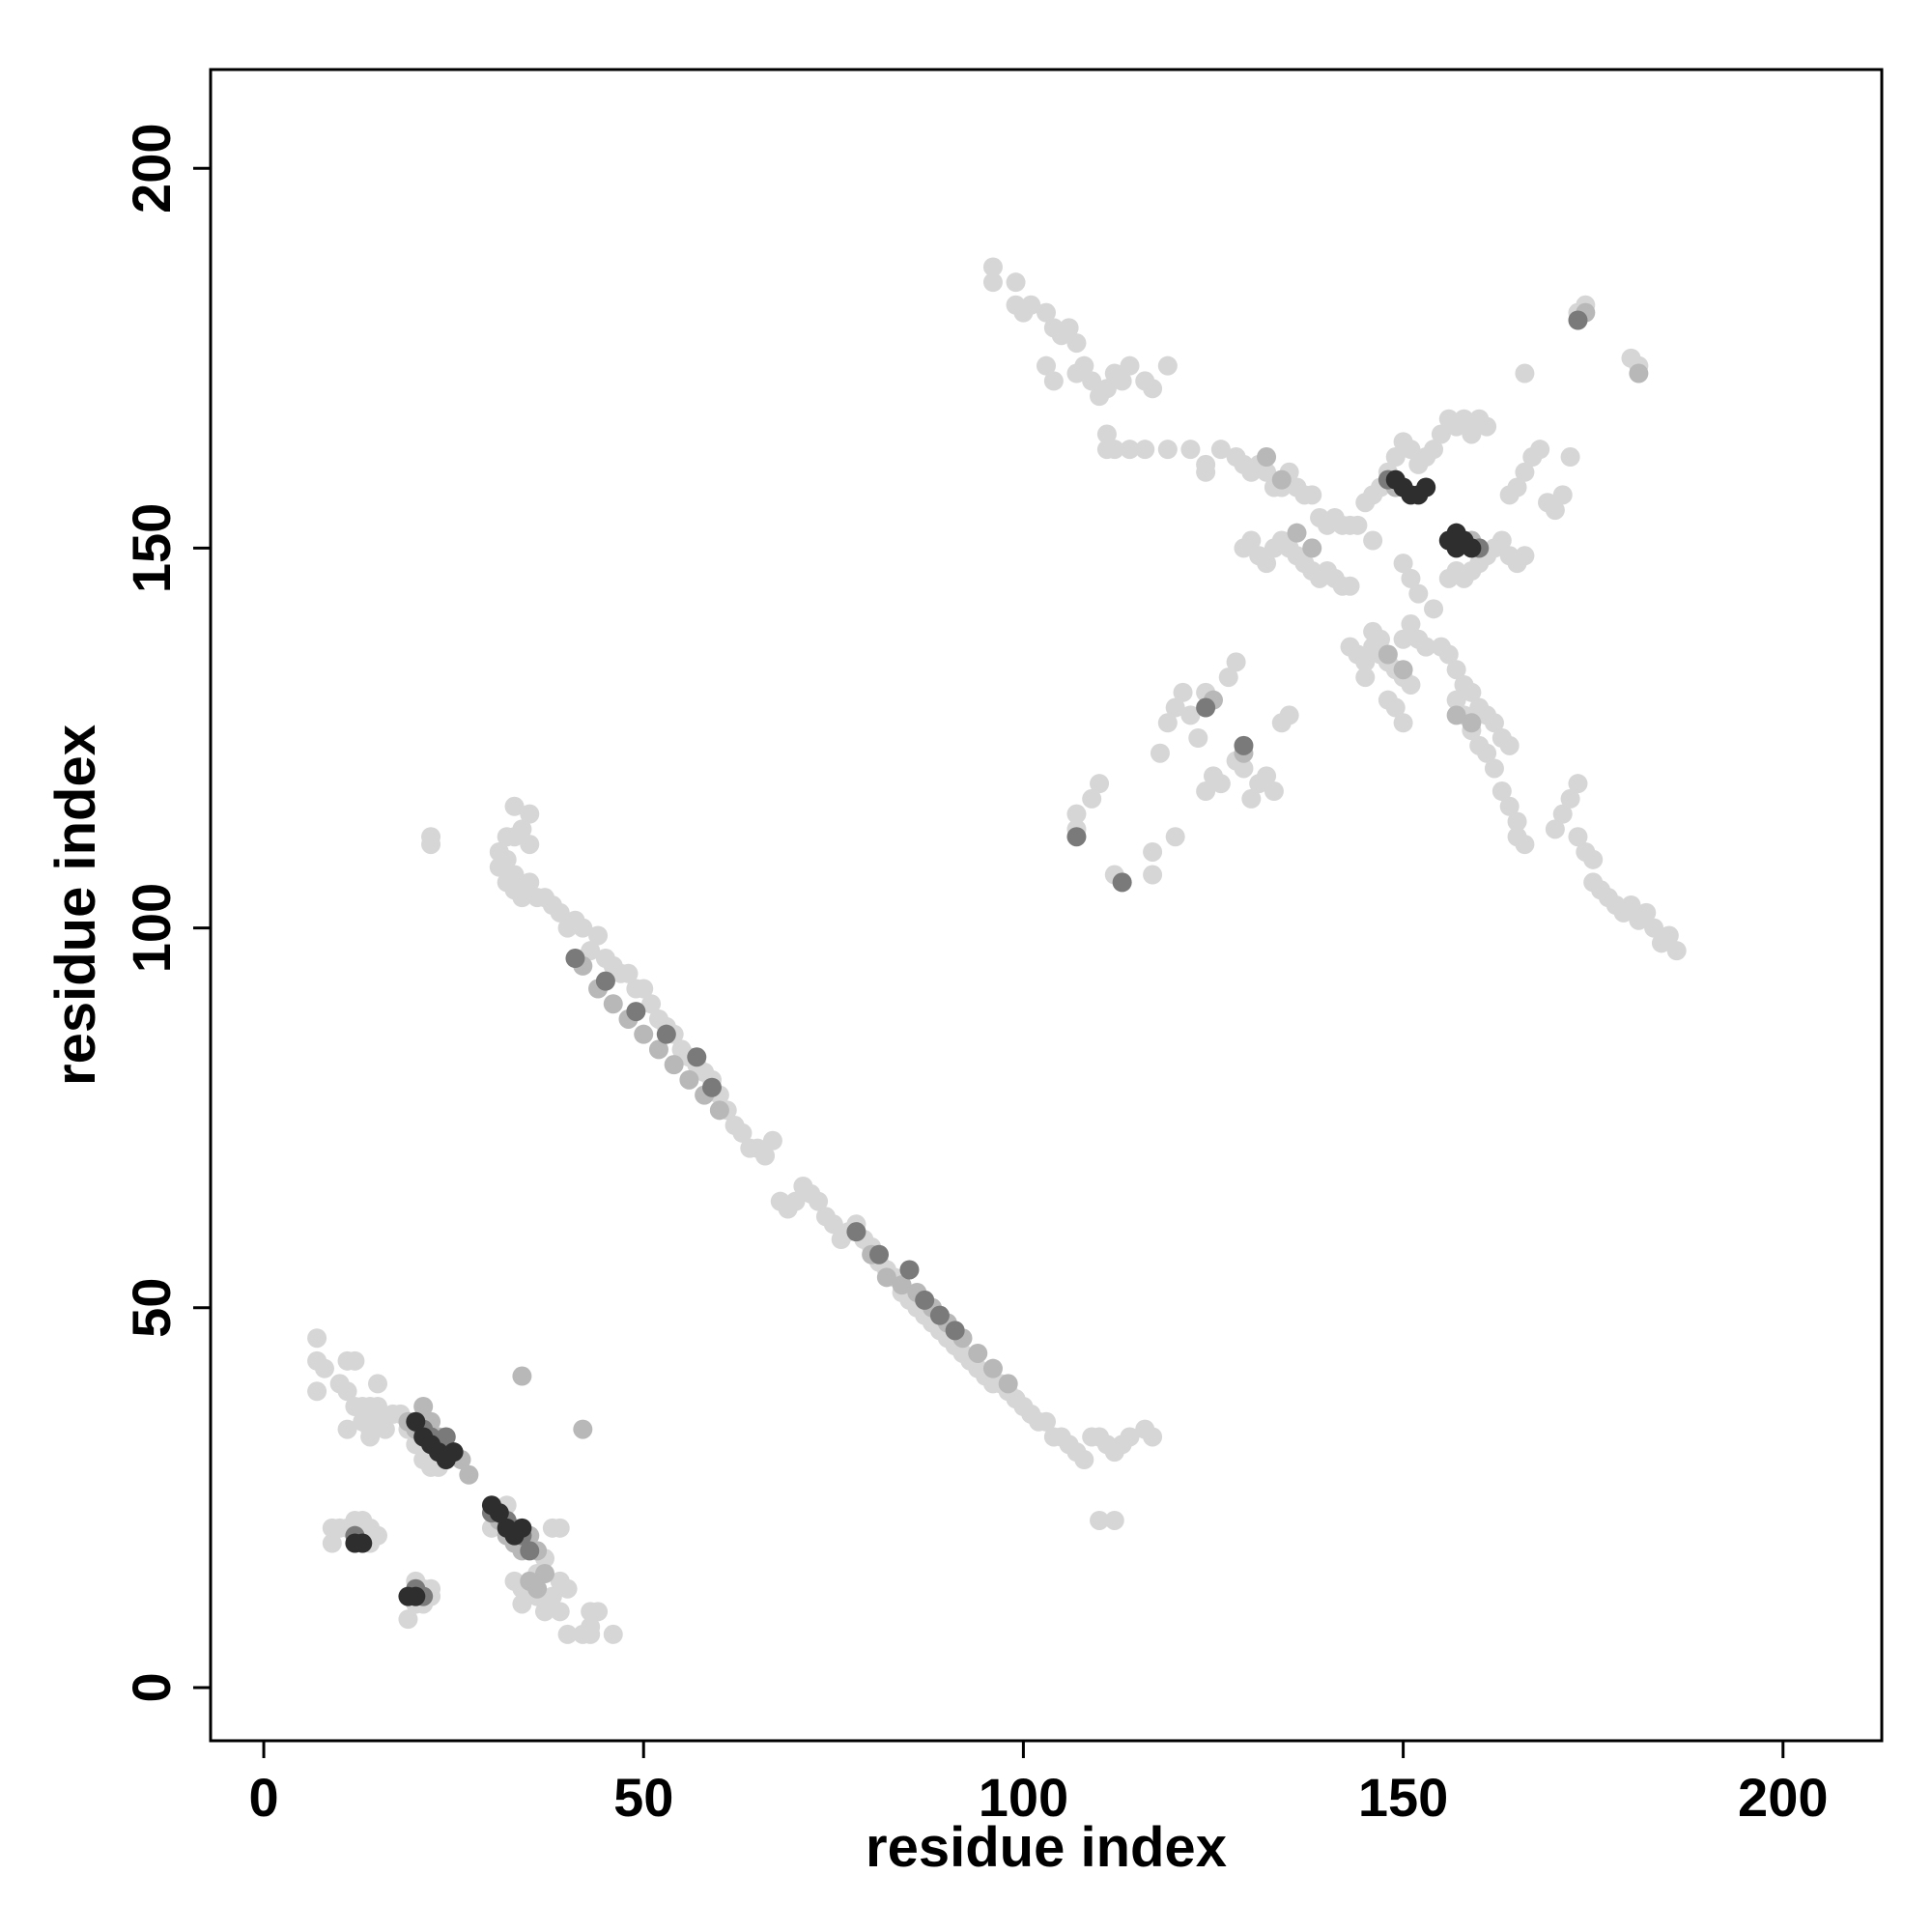 The height and width of the screenshot is (1932, 1932). Describe the element at coordinates (151, 1687) in the screenshot. I see `y-tick-label: 0` at that location.